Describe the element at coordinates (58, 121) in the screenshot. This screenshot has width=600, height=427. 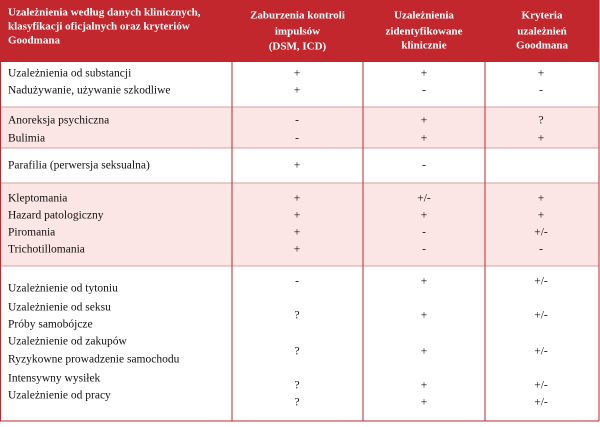
I see `row-label: Anoreksja psychiczna` at that location.